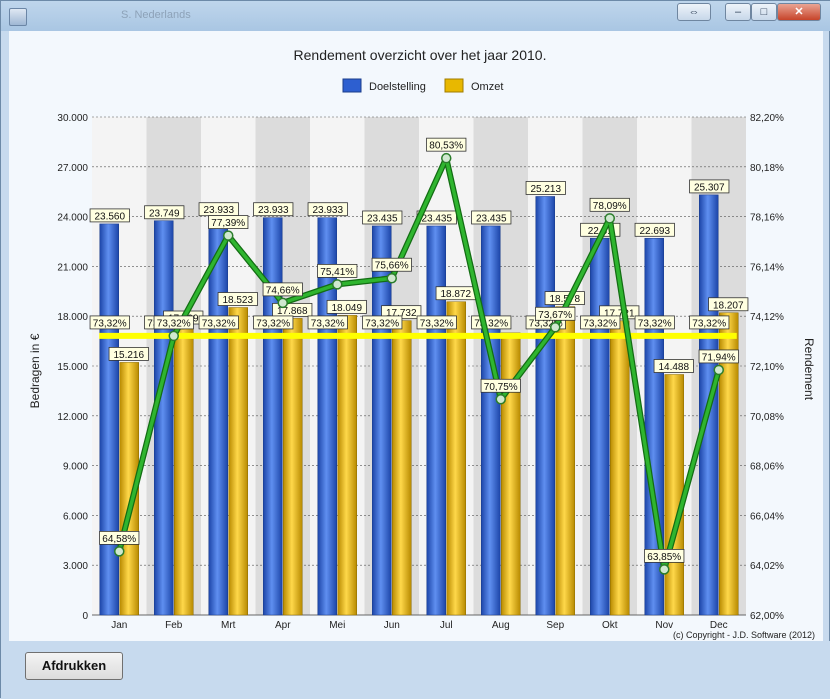  I want to click on x-tick-label: Apr, so click(283, 625).